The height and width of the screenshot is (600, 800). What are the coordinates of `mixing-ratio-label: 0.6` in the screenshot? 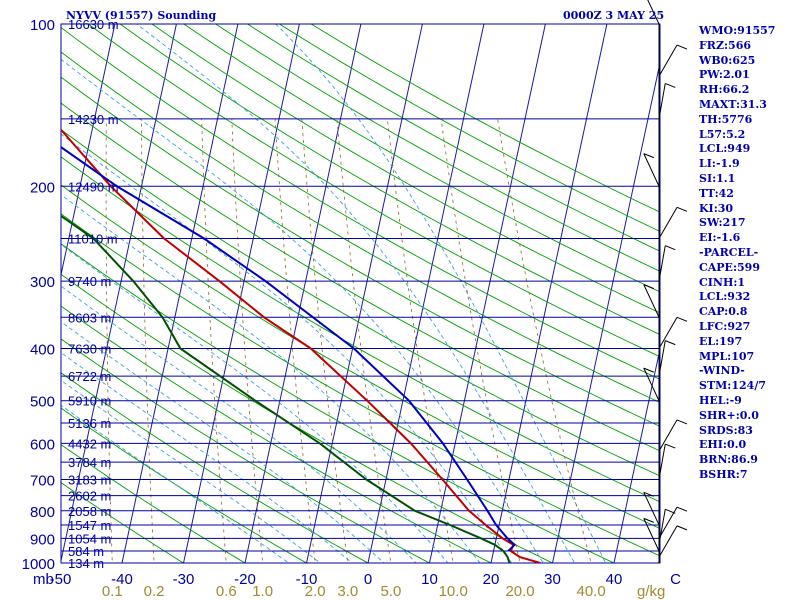 It's located at (226, 591).